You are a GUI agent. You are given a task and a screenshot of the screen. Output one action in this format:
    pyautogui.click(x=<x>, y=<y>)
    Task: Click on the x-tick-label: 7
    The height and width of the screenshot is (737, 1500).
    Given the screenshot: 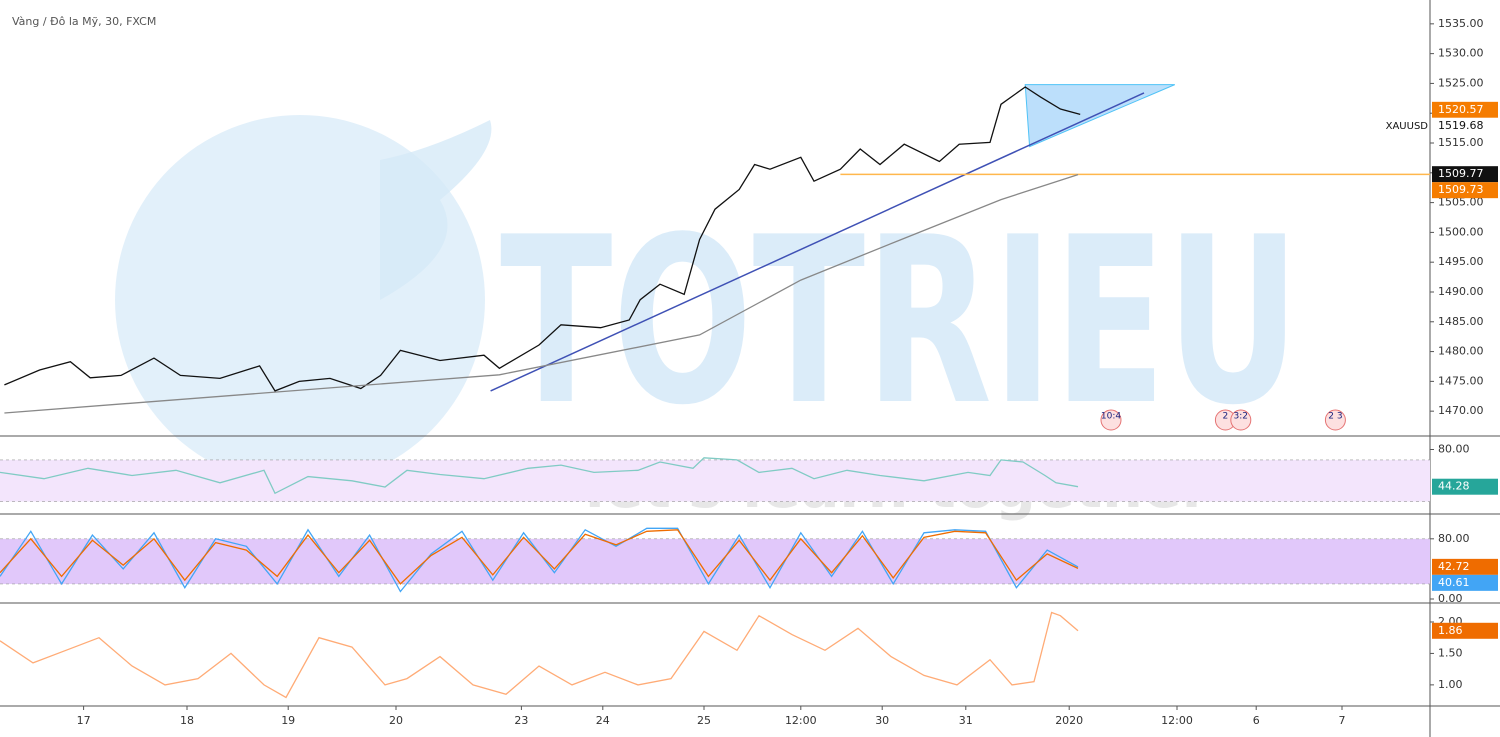 What is the action you would take?
    pyautogui.click(x=1342, y=720)
    